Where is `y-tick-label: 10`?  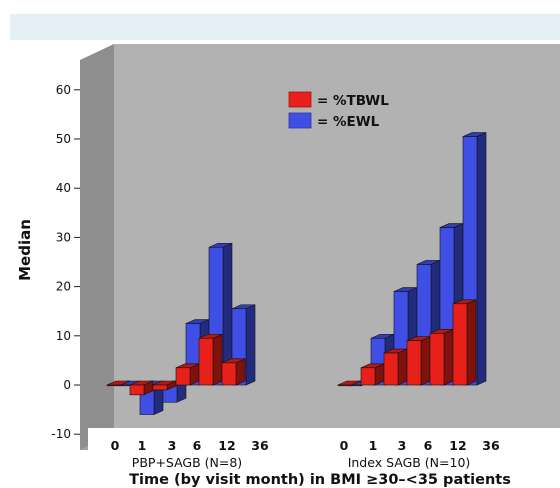
y-tick-label: 10 is located at coordinates (63, 336).